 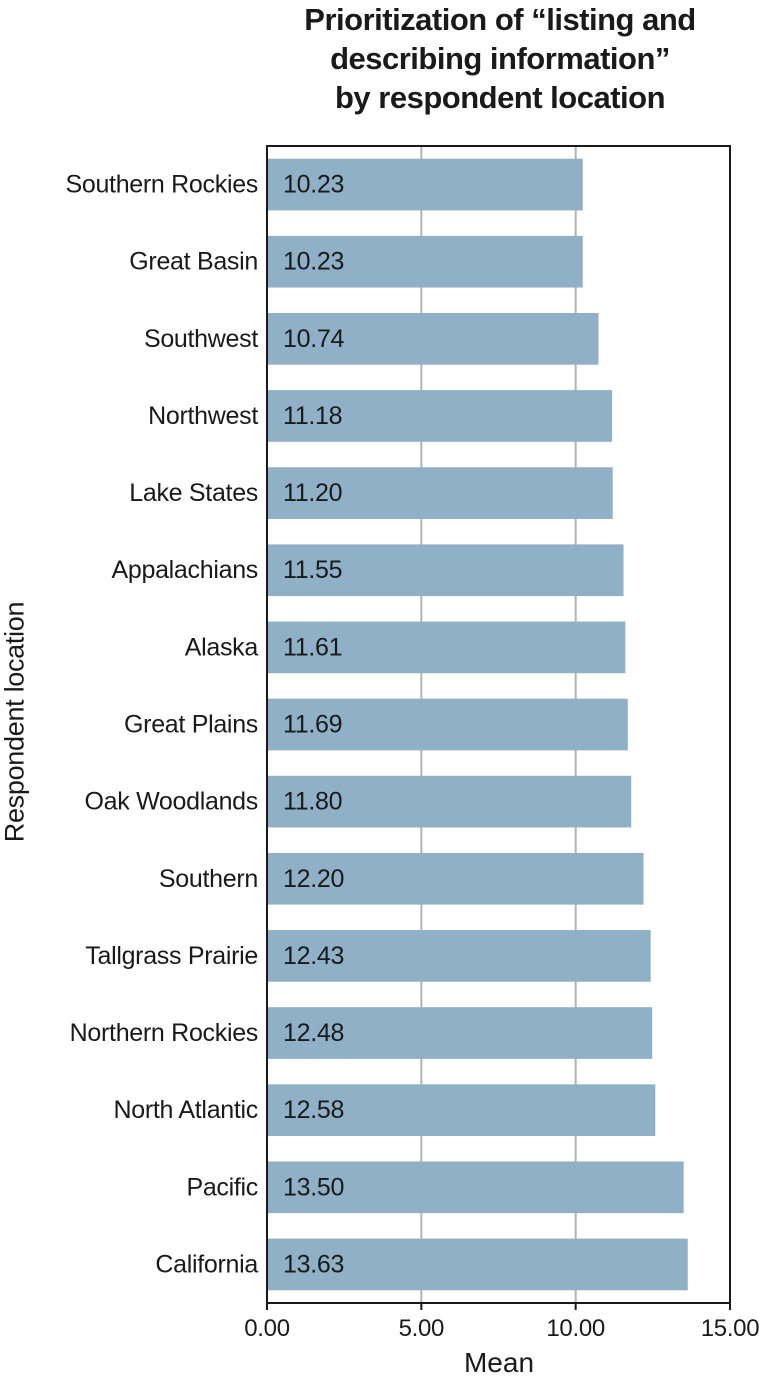 I want to click on category-label: Northwest, so click(x=203, y=416).